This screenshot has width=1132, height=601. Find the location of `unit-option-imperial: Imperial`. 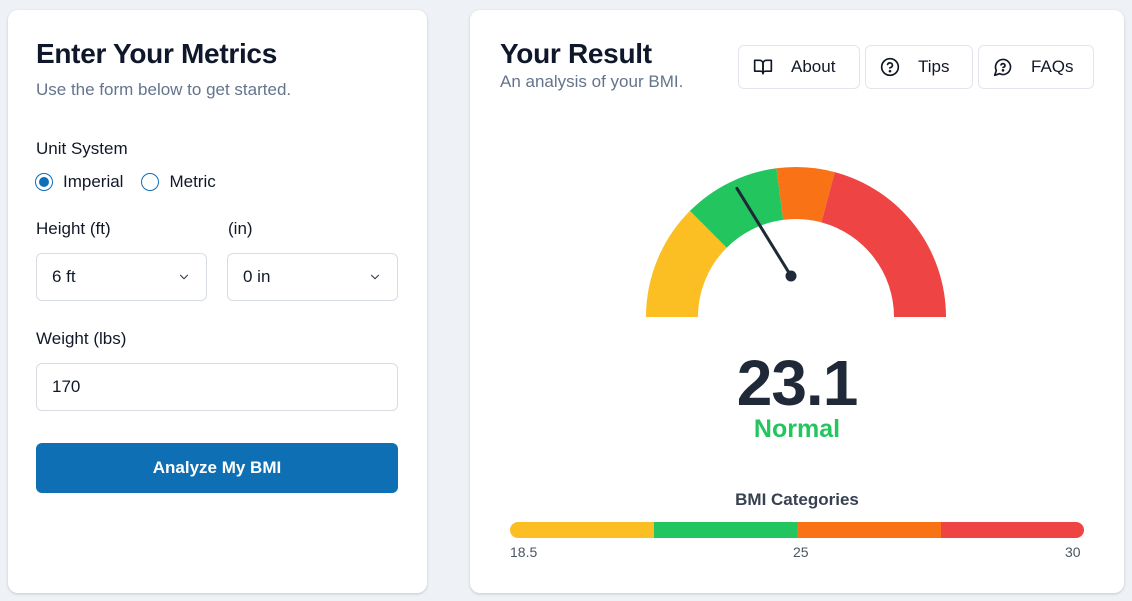

unit-option-imperial: Imperial is located at coordinates (79, 182).